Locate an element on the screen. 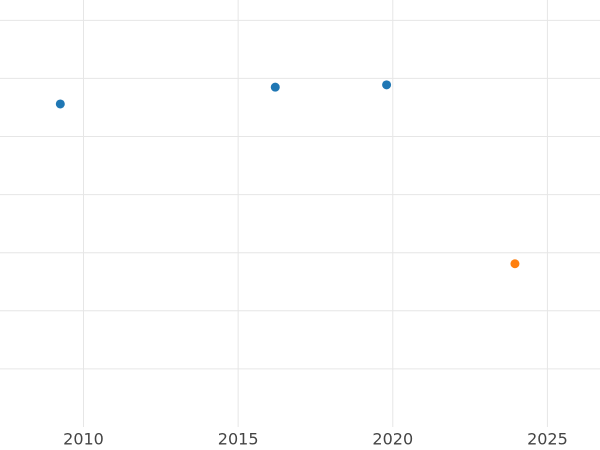 The image size is (600, 450). x-tick-label: 2020 is located at coordinates (392, 439).